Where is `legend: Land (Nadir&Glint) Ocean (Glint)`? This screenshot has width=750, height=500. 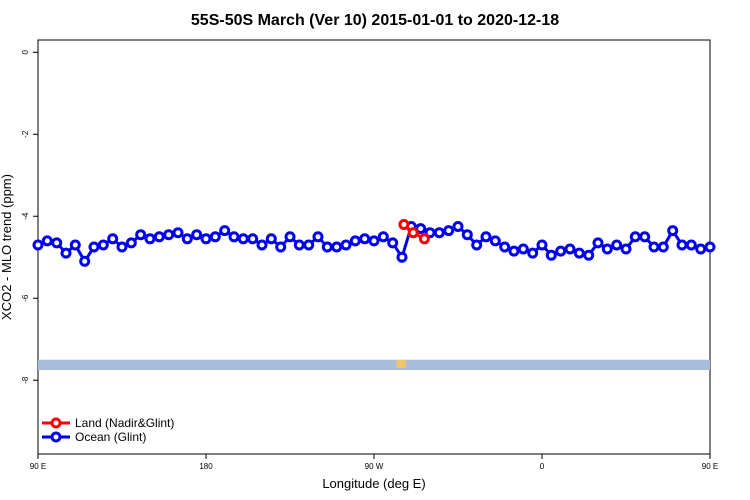 legend: Land (Nadir&Glint) Ocean (Glint) is located at coordinates (108, 430).